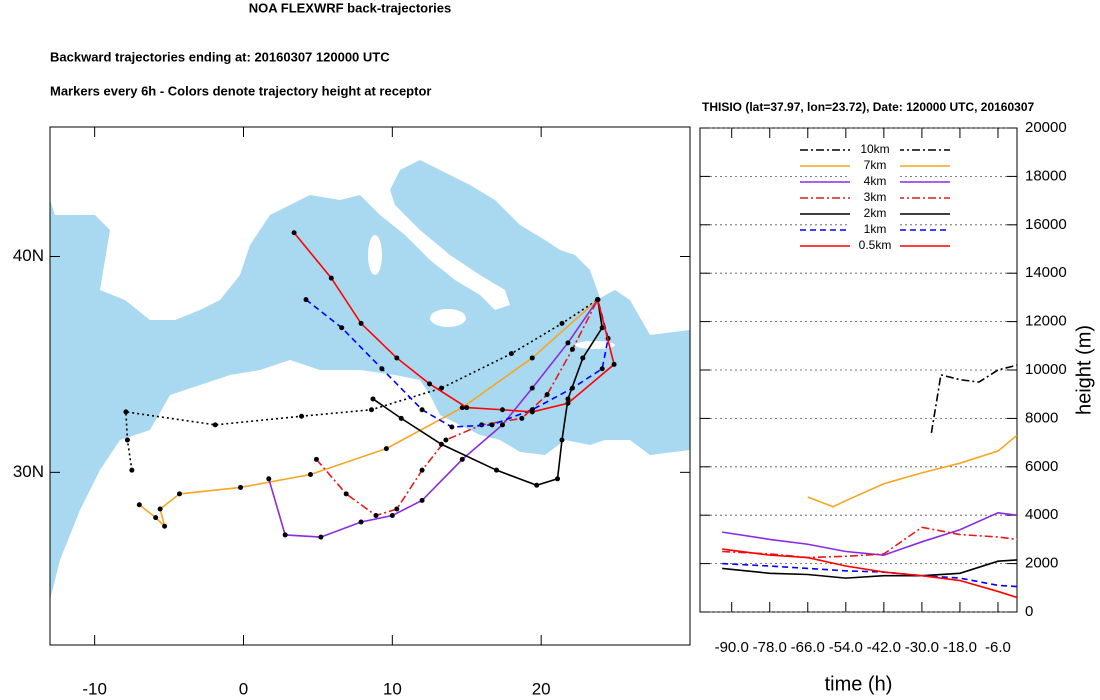 The height and width of the screenshot is (700, 1100). What do you see at coordinates (1084, 370) in the screenshot?
I see `y-axis-label: height (m)` at bounding box center [1084, 370].